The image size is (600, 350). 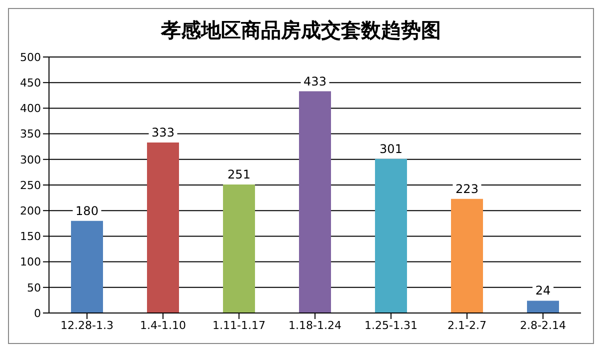 I want to click on y-tick-label: 100, so click(x=30, y=262).